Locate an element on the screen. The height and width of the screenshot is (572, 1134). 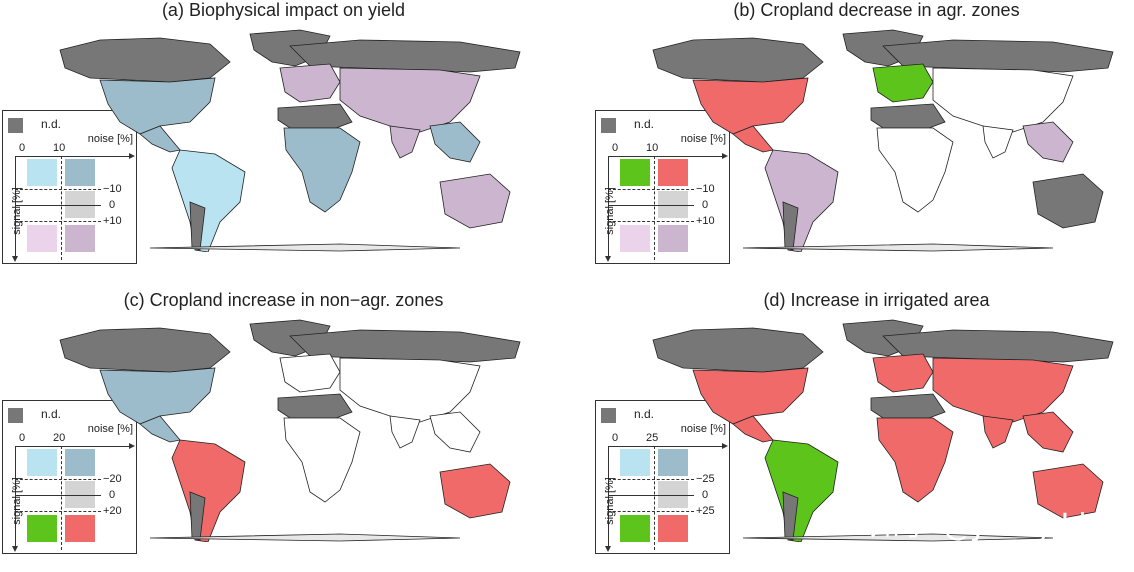
signal-tick-pos: +10 is located at coordinates (705, 221).